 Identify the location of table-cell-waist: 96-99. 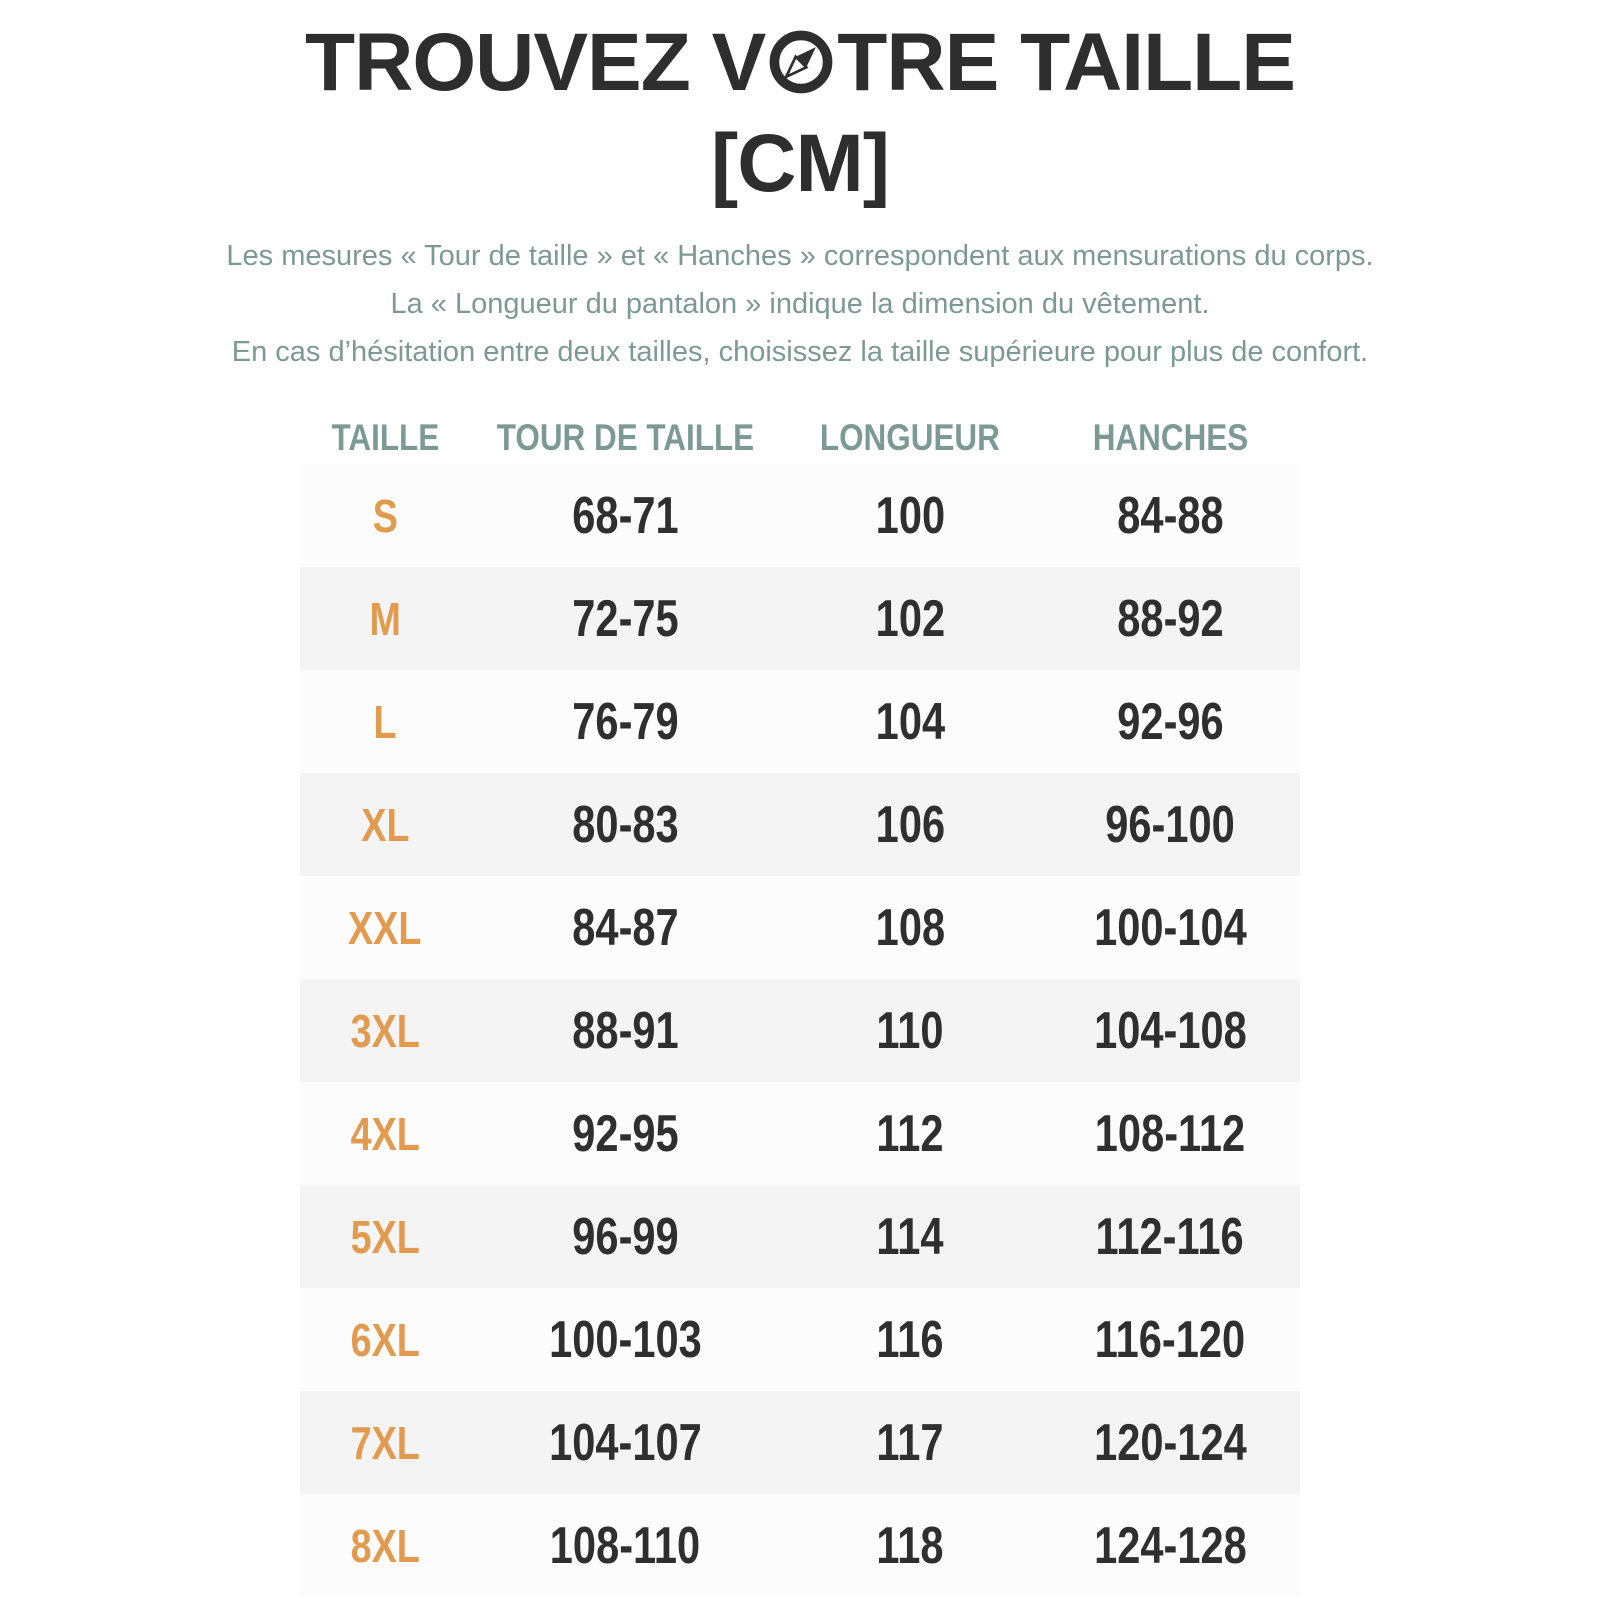
(625, 1236).